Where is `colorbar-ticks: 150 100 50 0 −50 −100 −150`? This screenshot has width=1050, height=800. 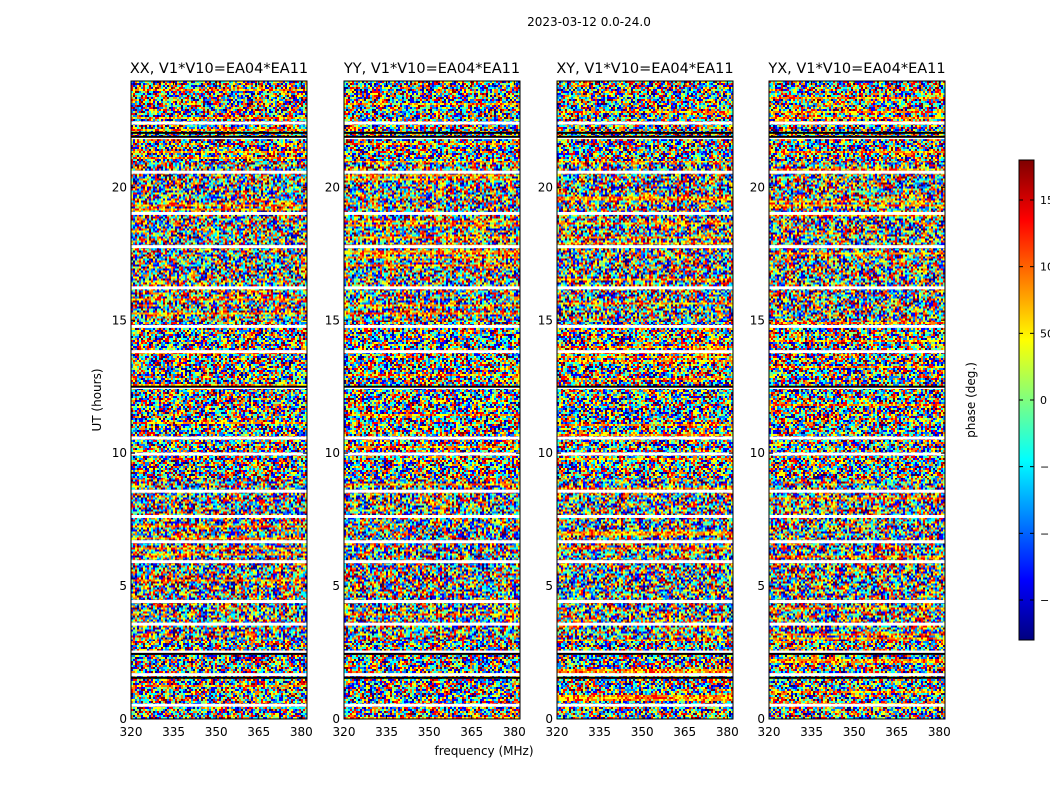 colorbar-ticks: 150 100 50 0 −50 −100 −150 is located at coordinates (1034, 400).